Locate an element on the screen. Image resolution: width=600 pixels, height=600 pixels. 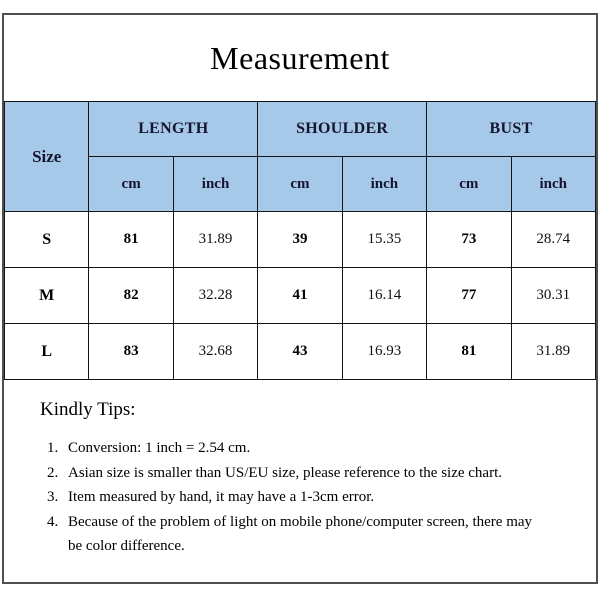
length-inch-value: 32.28 is located at coordinates (215, 295).